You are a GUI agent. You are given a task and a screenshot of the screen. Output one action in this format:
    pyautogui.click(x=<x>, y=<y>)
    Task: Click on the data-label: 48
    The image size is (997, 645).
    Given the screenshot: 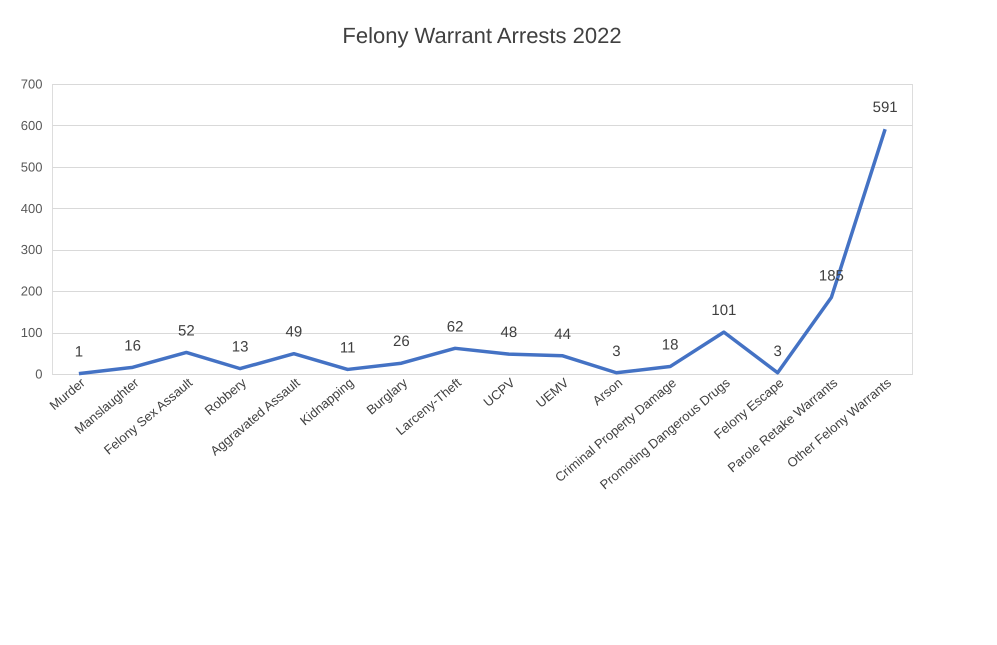 What is the action you would take?
    pyautogui.click(x=509, y=333)
    